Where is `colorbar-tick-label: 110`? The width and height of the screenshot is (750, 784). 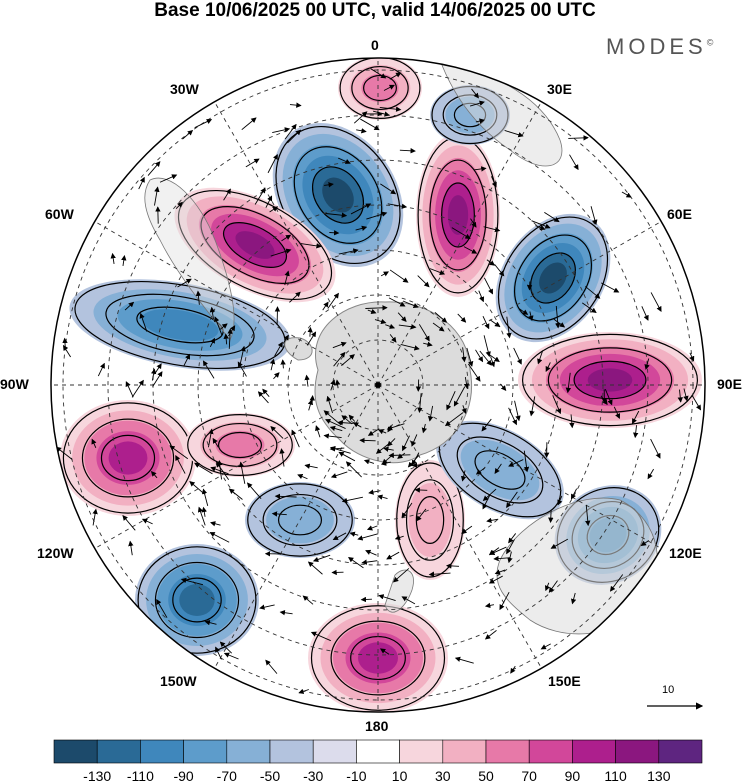 colorbar-tick-label: 110 is located at coordinates (615, 776).